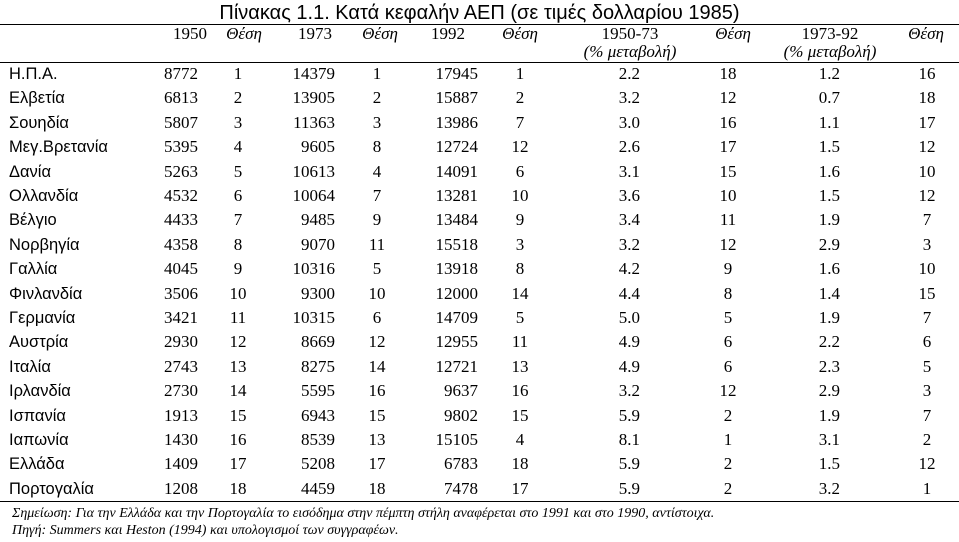  Describe the element at coordinates (238, 98) in the screenshot. I see `rank-1950-cell: 2` at that location.